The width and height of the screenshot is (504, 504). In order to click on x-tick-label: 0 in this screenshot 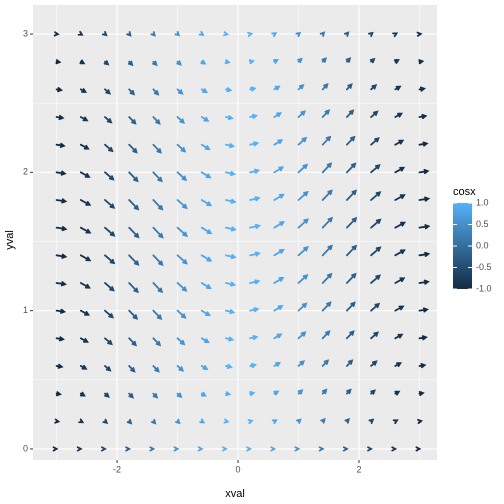, I will do `click(238, 469)`.